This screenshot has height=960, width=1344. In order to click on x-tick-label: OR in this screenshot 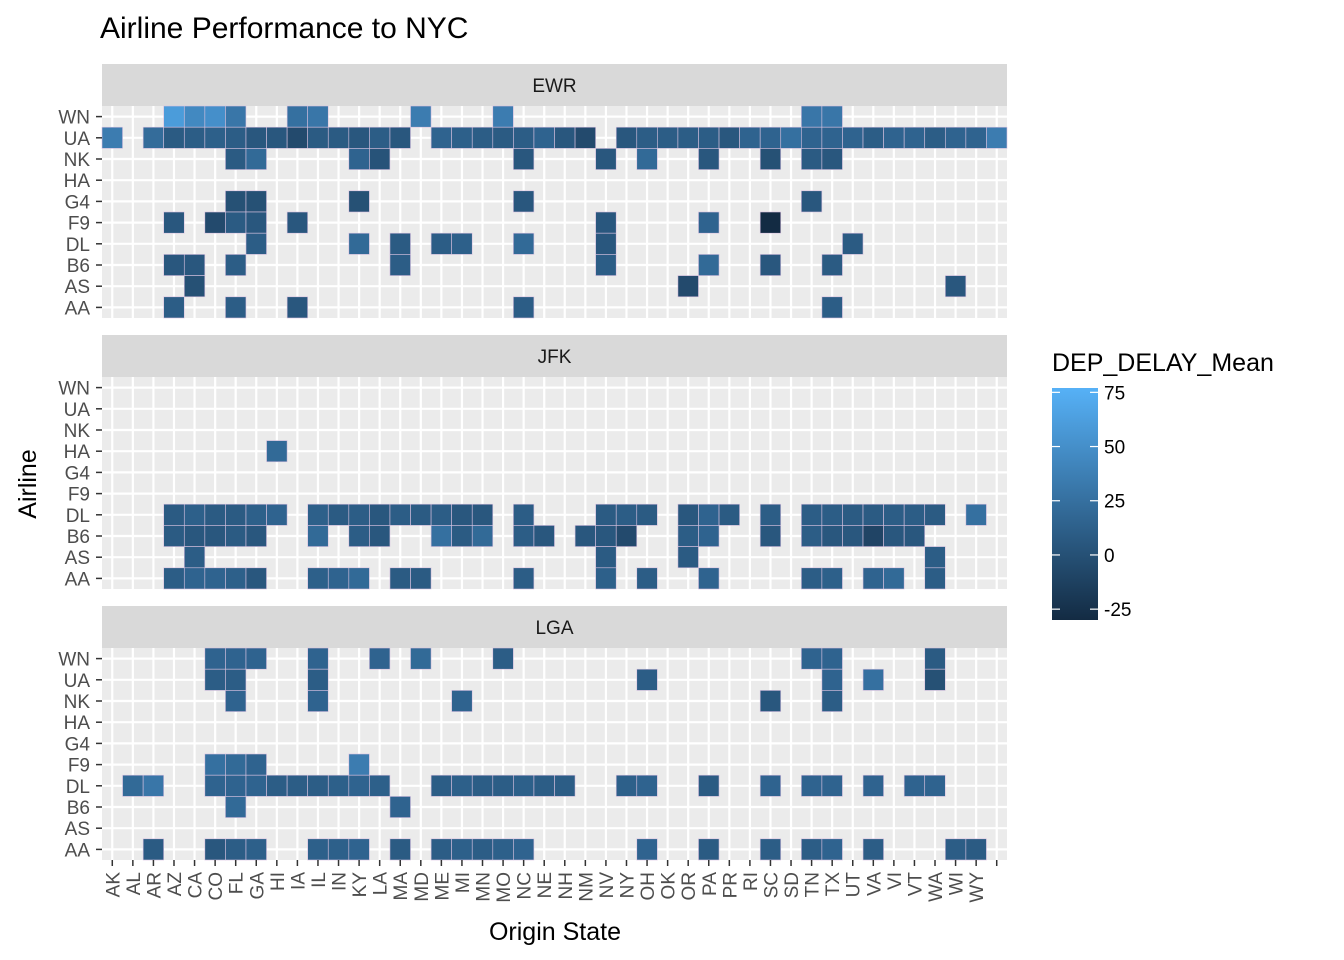, I will do `click(689, 886)`.